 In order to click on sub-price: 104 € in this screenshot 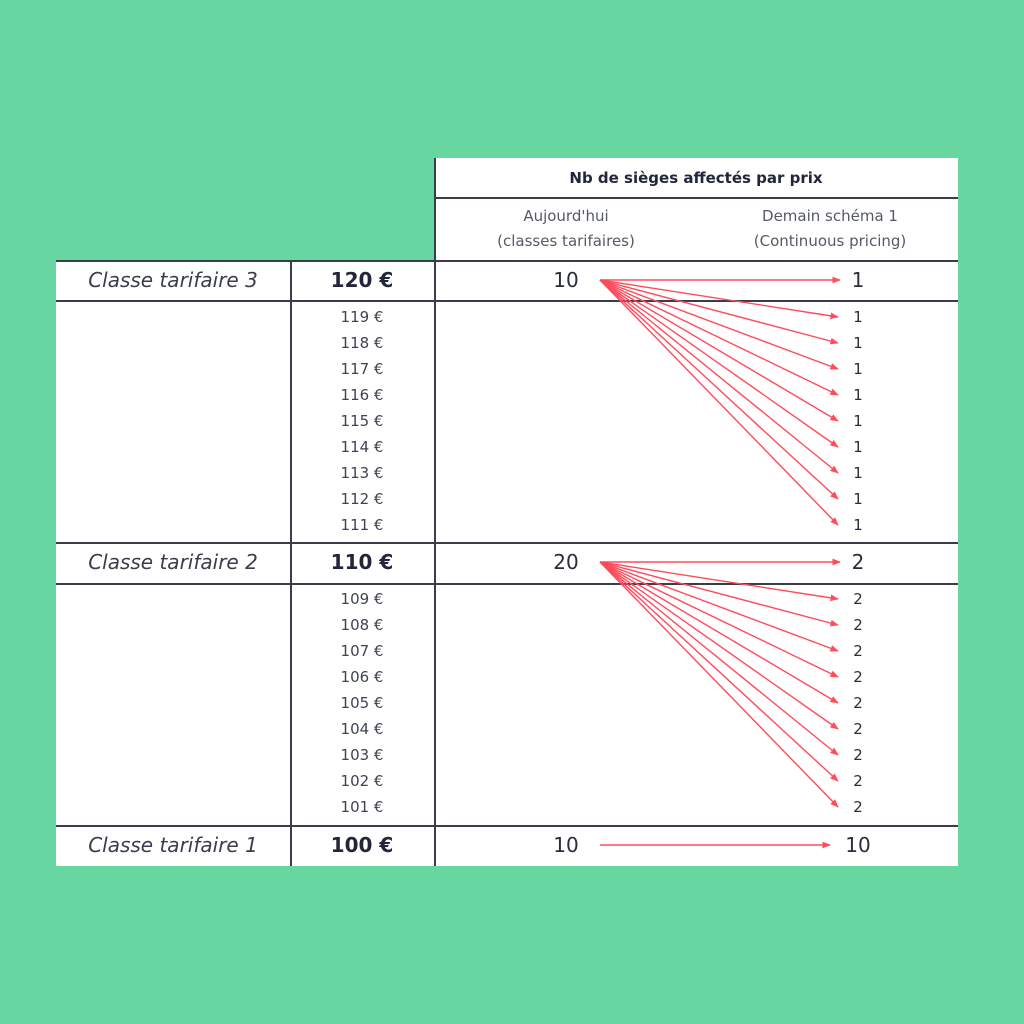, I will do `click(362, 729)`.